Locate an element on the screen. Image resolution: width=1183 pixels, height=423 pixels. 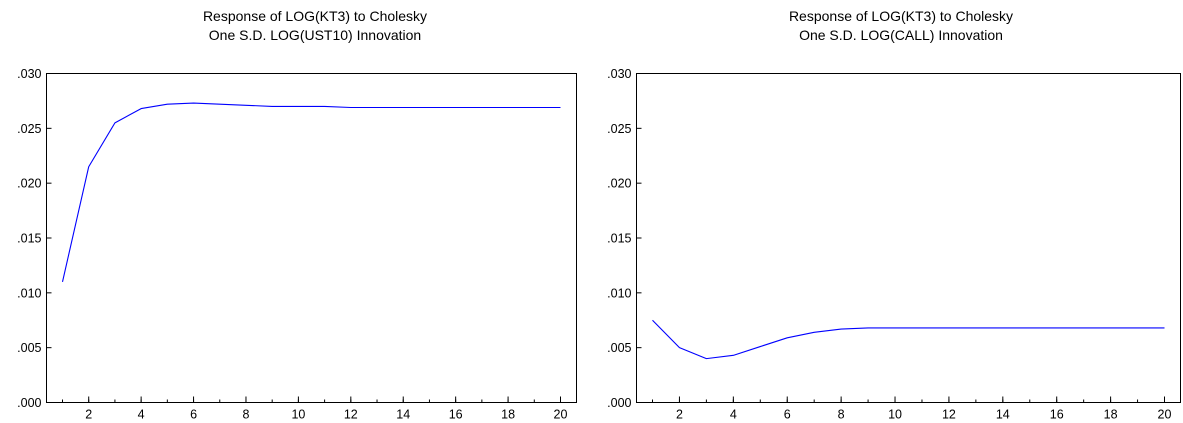
chart-subtitle: One S.D. LOG(UST10) Innovation is located at coordinates (315, 35).